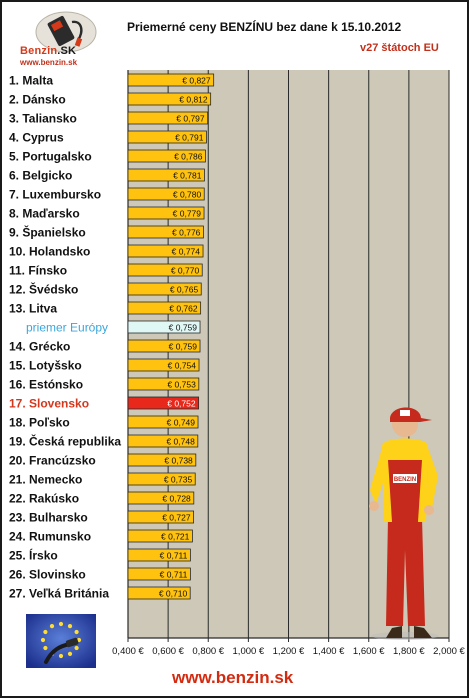 Image resolution: width=469 pixels, height=698 pixels. What do you see at coordinates (249, 651) in the screenshot?
I see `x-tick-label: 1,000 €` at bounding box center [249, 651].